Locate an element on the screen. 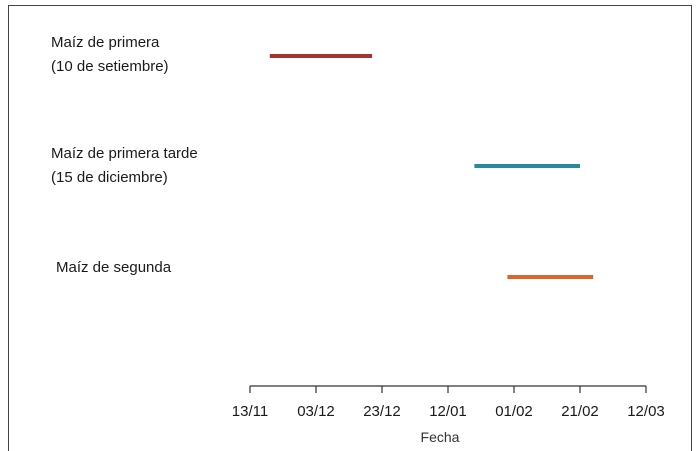 Image resolution: width=699 pixels, height=451 pixels. row-label: Maíz de primera is located at coordinates (105, 42).